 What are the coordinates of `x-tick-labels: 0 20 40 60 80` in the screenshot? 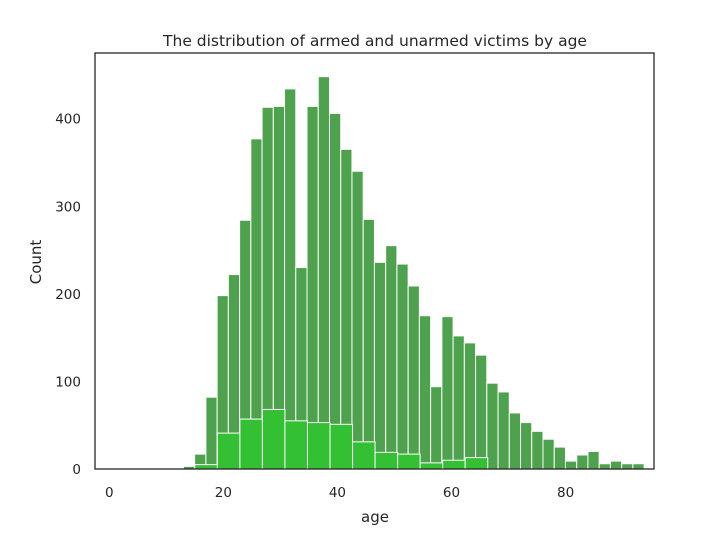 It's located at (339, 493).